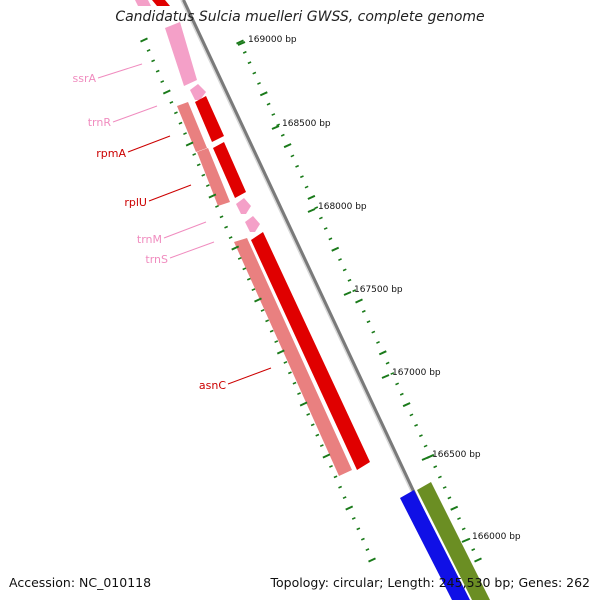  I want to click on tick-label-167000: 167000 bp, so click(416, 373).